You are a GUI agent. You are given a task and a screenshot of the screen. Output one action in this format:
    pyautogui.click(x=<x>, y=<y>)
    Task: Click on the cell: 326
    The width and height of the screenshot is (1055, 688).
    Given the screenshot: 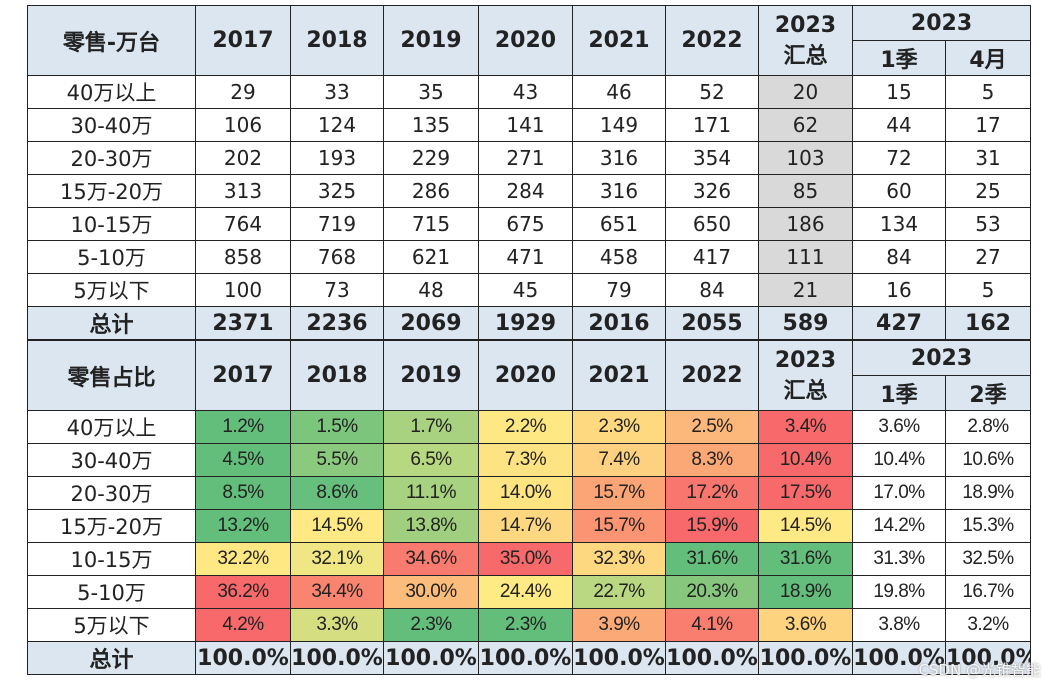 What is the action you would take?
    pyautogui.click(x=712, y=191)
    